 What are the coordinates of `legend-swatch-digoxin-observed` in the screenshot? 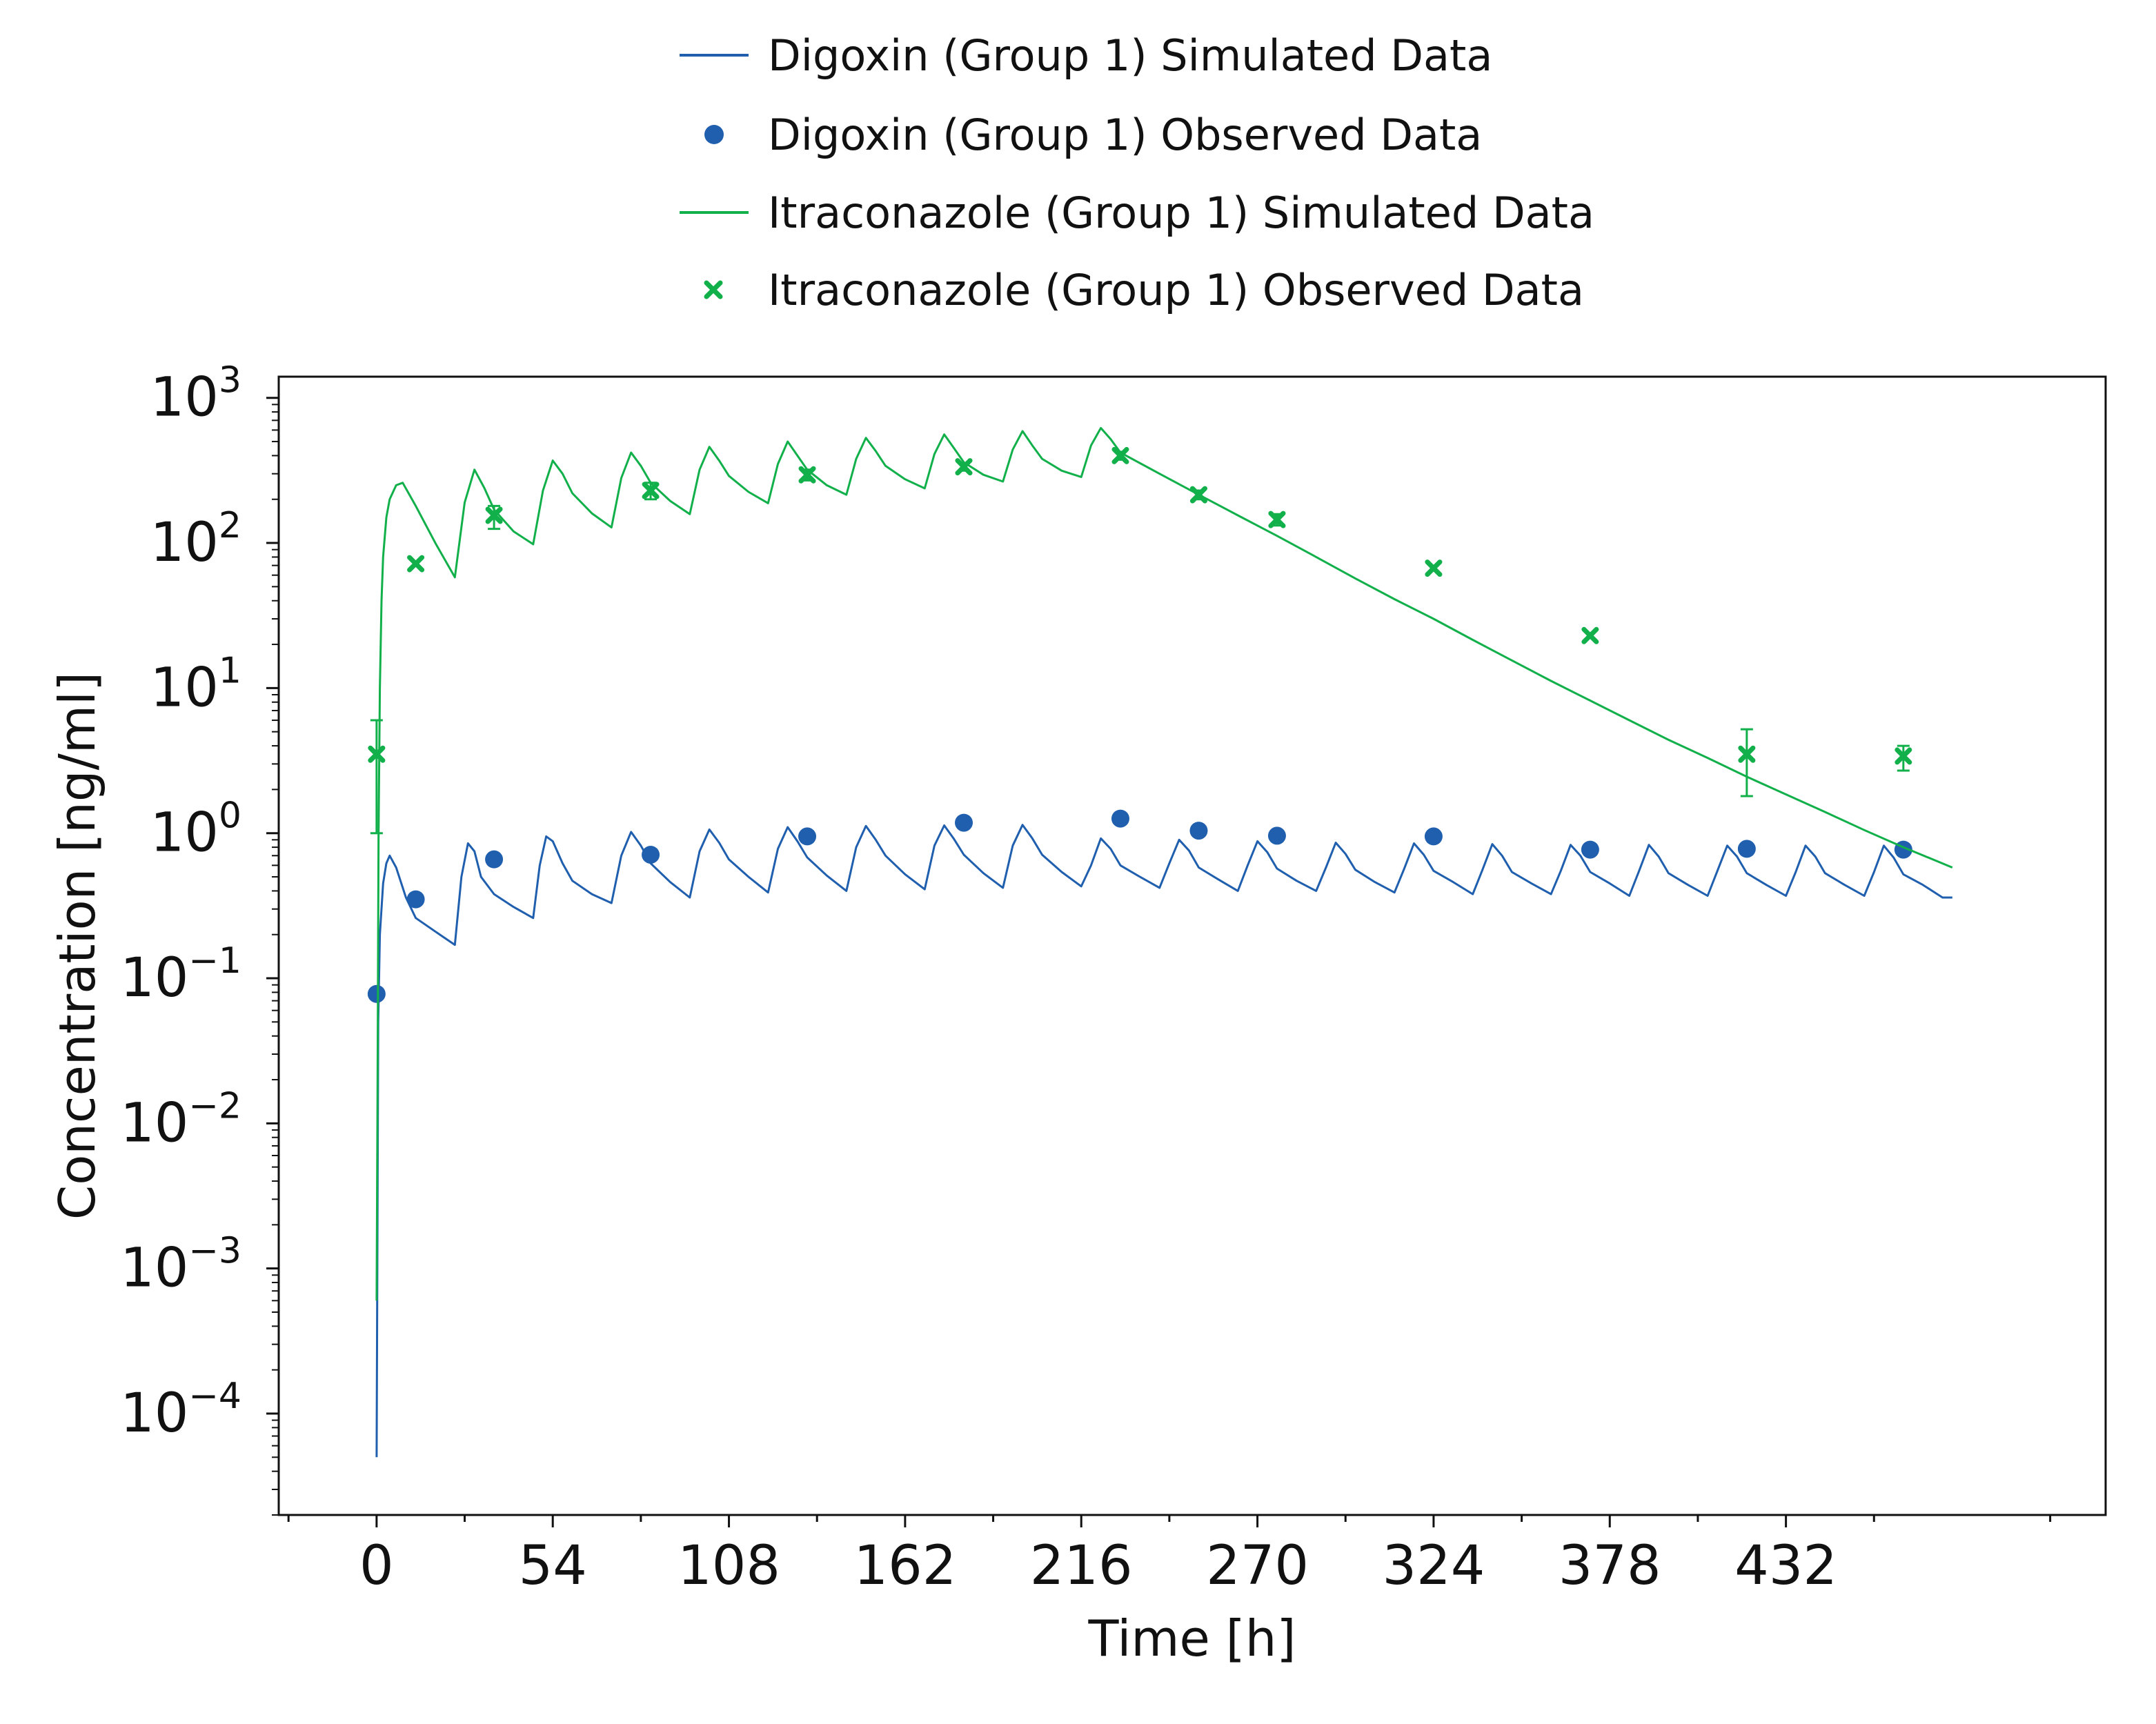 It's located at (714, 134).